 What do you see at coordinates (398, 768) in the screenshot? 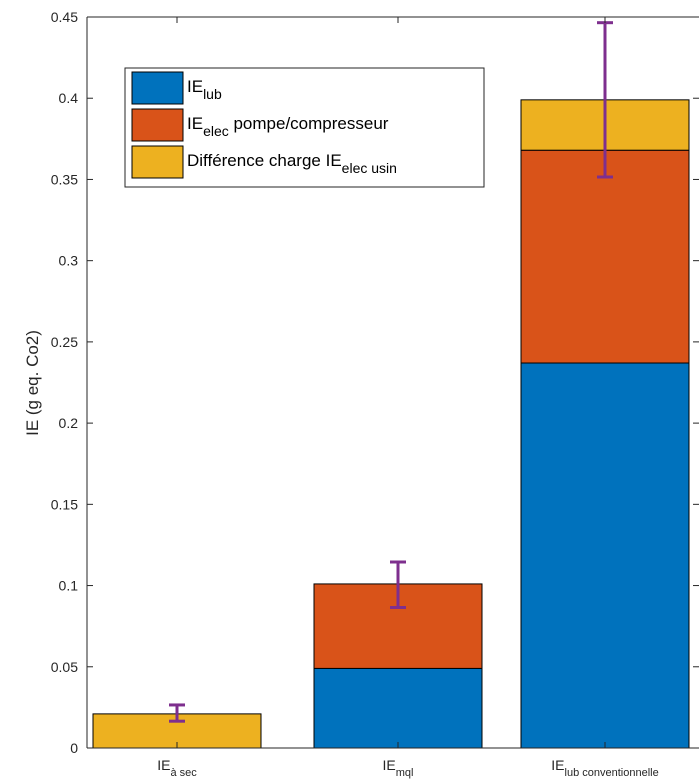
I see `x-tick-label-2: IEmql` at bounding box center [398, 768].